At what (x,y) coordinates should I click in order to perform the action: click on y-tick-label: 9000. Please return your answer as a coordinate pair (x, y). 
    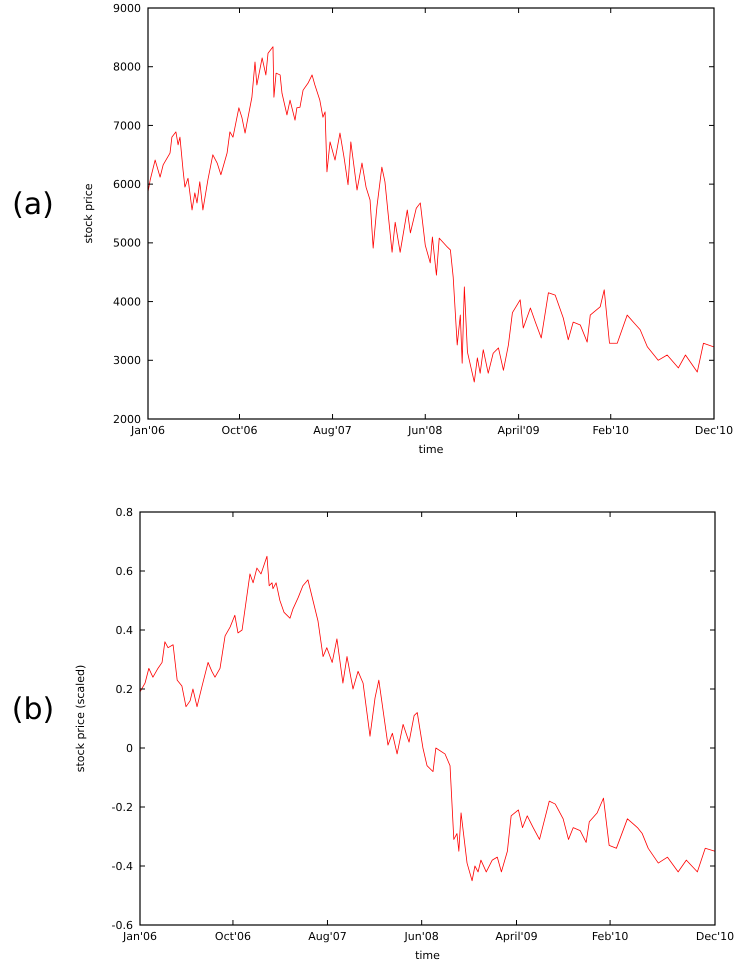
    Looking at the image, I should click on (127, 8).